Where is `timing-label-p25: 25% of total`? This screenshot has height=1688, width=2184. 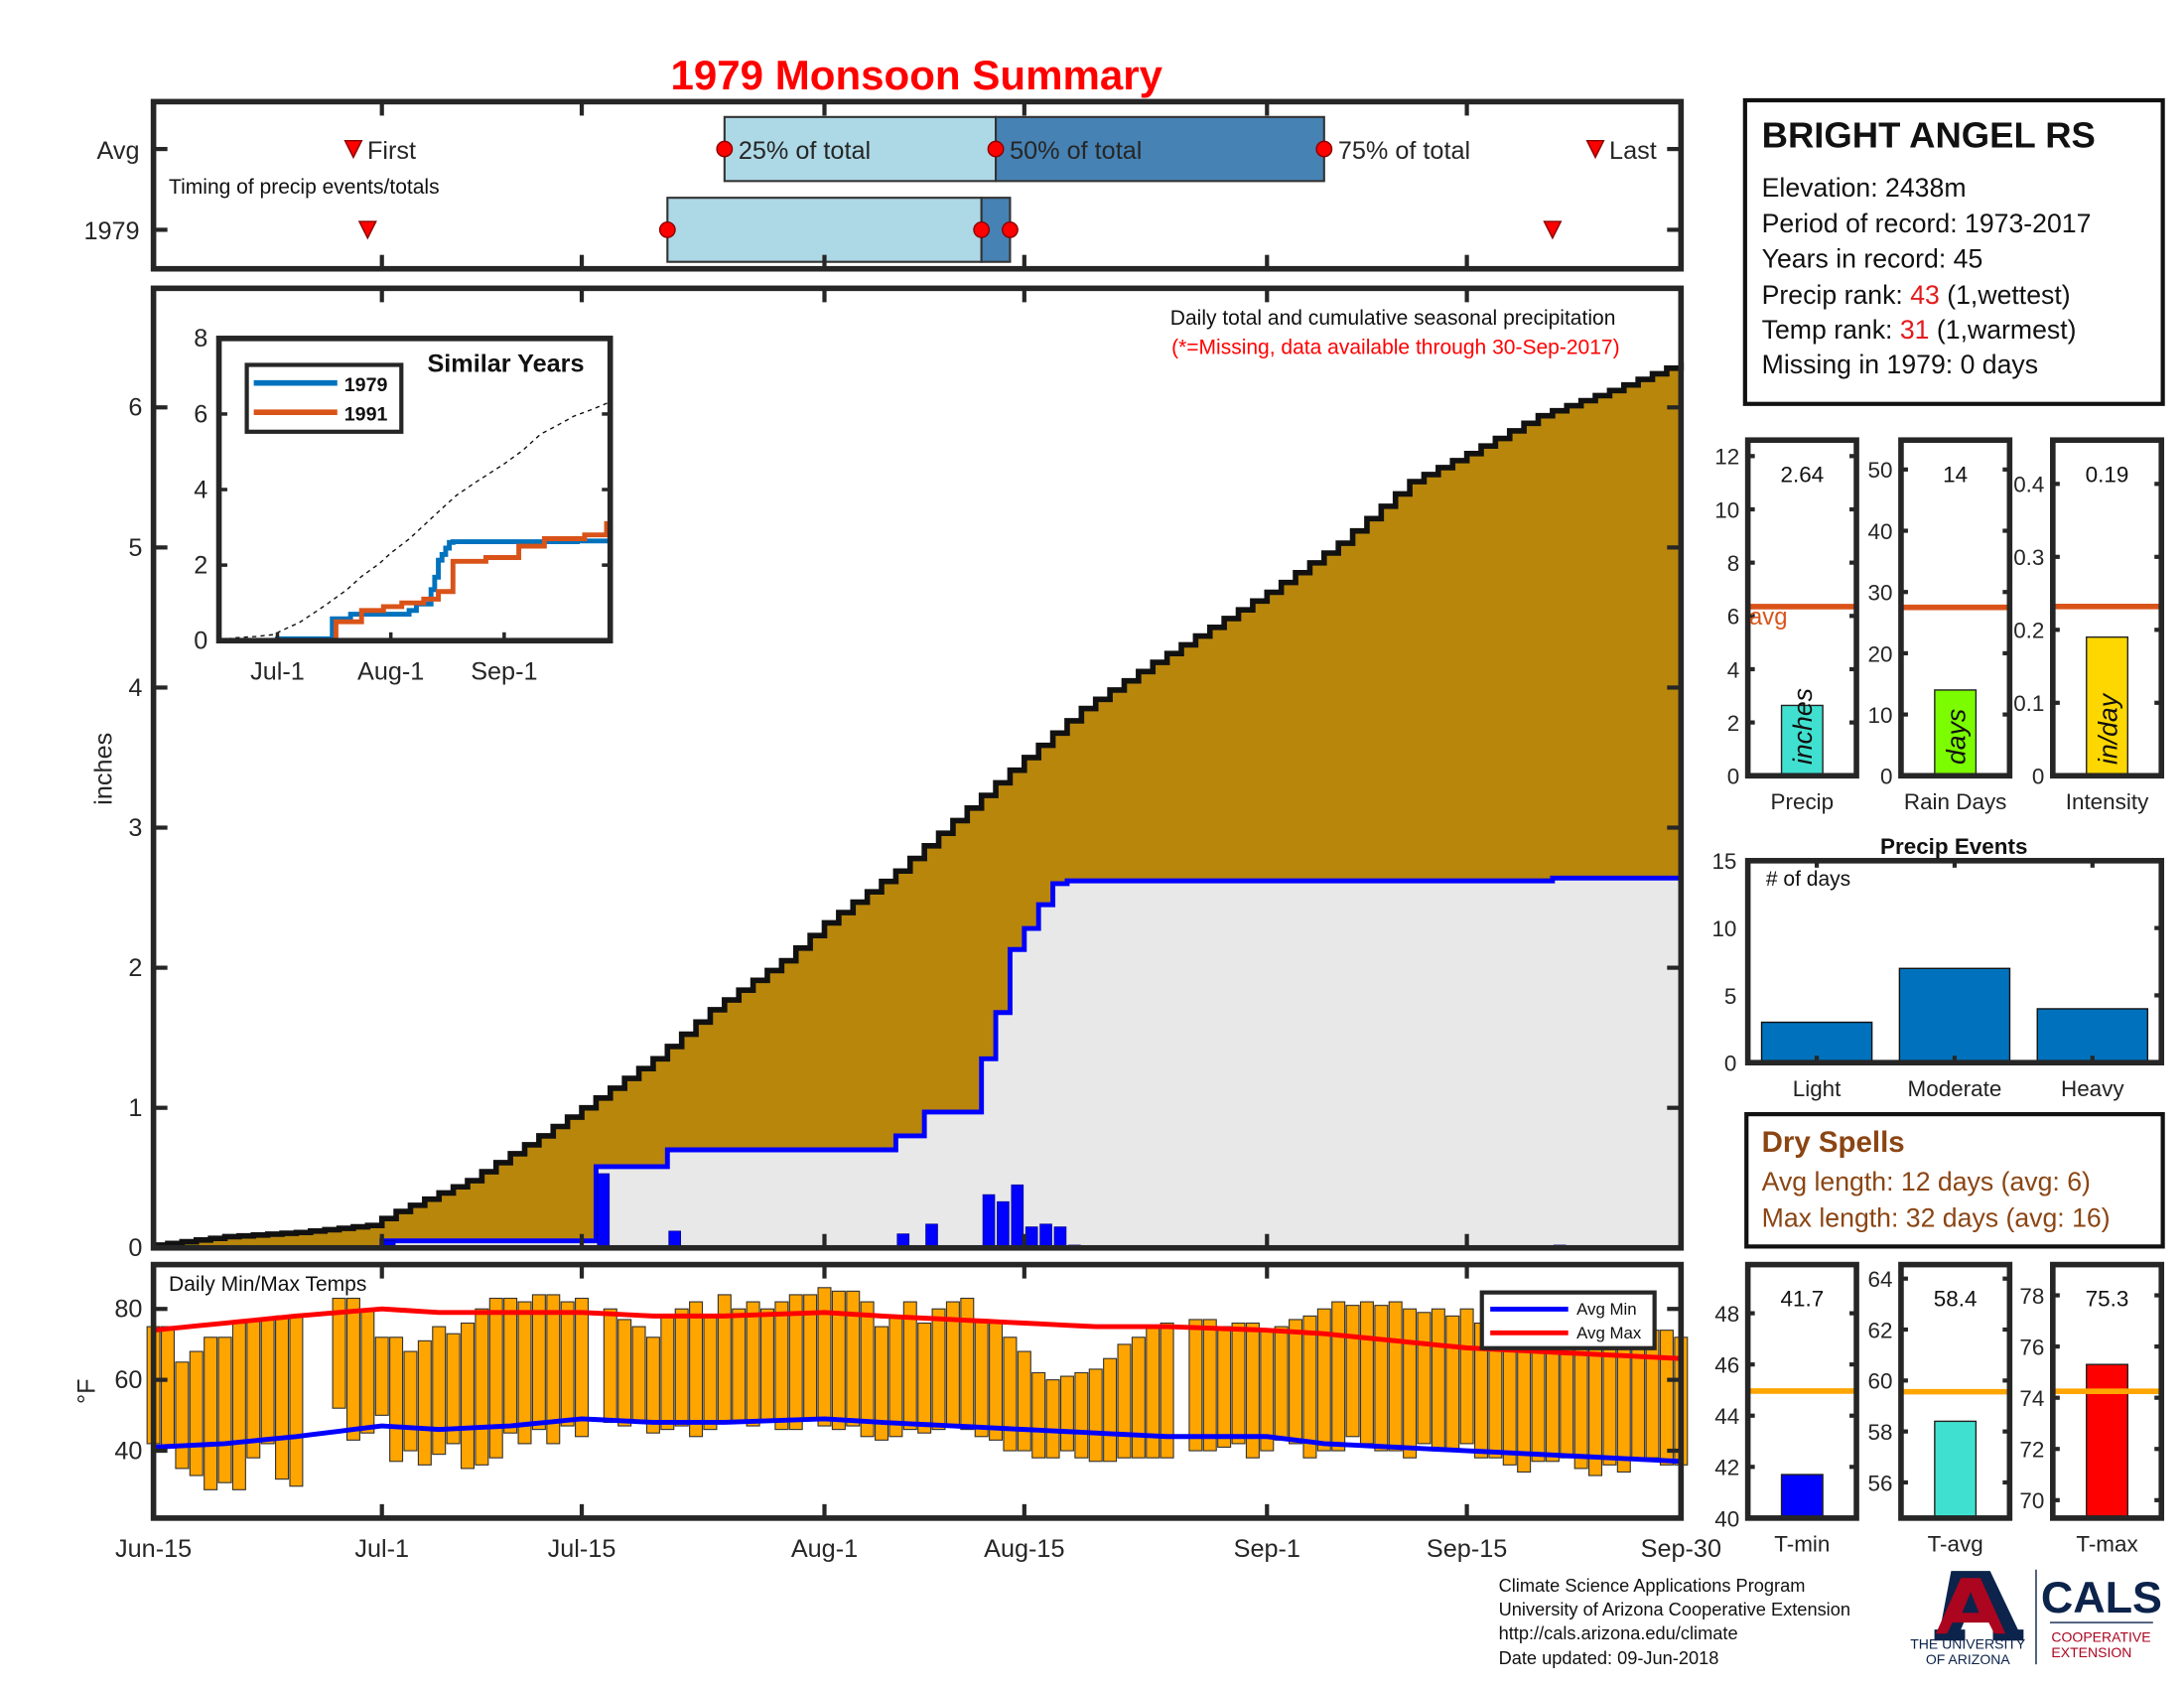
timing-label-p25: 25% of total is located at coordinates (805, 151).